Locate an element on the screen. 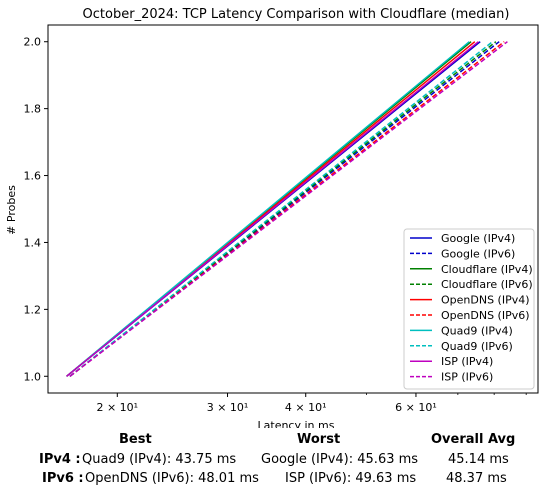 This screenshot has width=551, height=496. ipv4-worst-value: Google (IPv4): 45.63 ms is located at coordinates (340, 459).